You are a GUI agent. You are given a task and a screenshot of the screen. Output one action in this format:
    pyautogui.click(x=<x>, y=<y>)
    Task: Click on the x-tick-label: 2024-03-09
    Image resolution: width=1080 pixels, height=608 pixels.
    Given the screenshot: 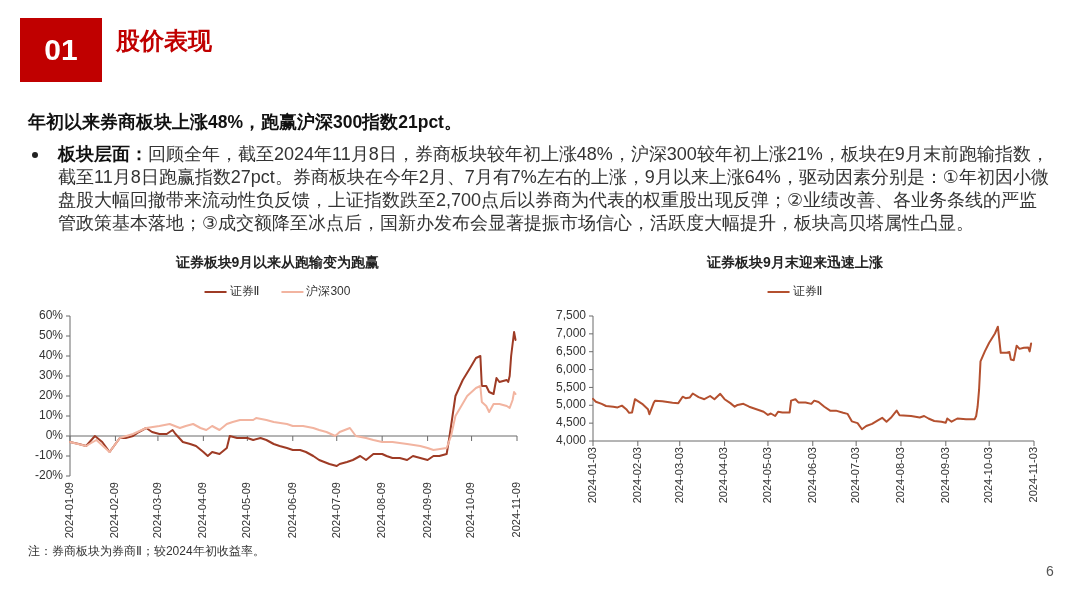 What is the action you would take?
    pyautogui.click(x=156, y=510)
    